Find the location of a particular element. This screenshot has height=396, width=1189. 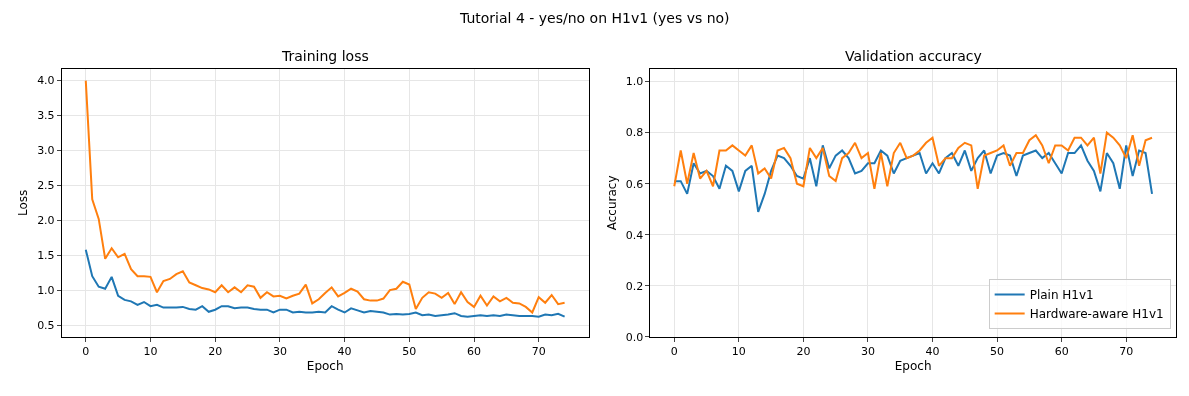

y-tick-label: 2.5 is located at coordinates (46, 186).